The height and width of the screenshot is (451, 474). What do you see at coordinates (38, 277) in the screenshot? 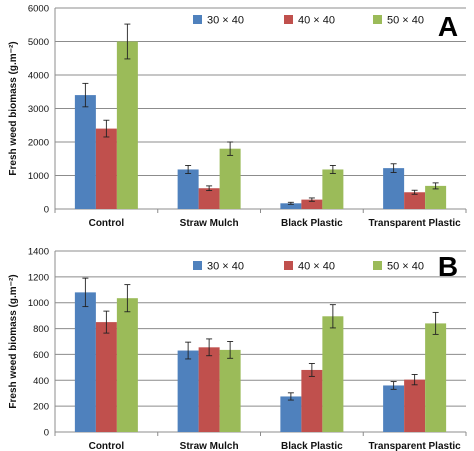
I see `y-tick-label: 1200` at bounding box center [38, 277].